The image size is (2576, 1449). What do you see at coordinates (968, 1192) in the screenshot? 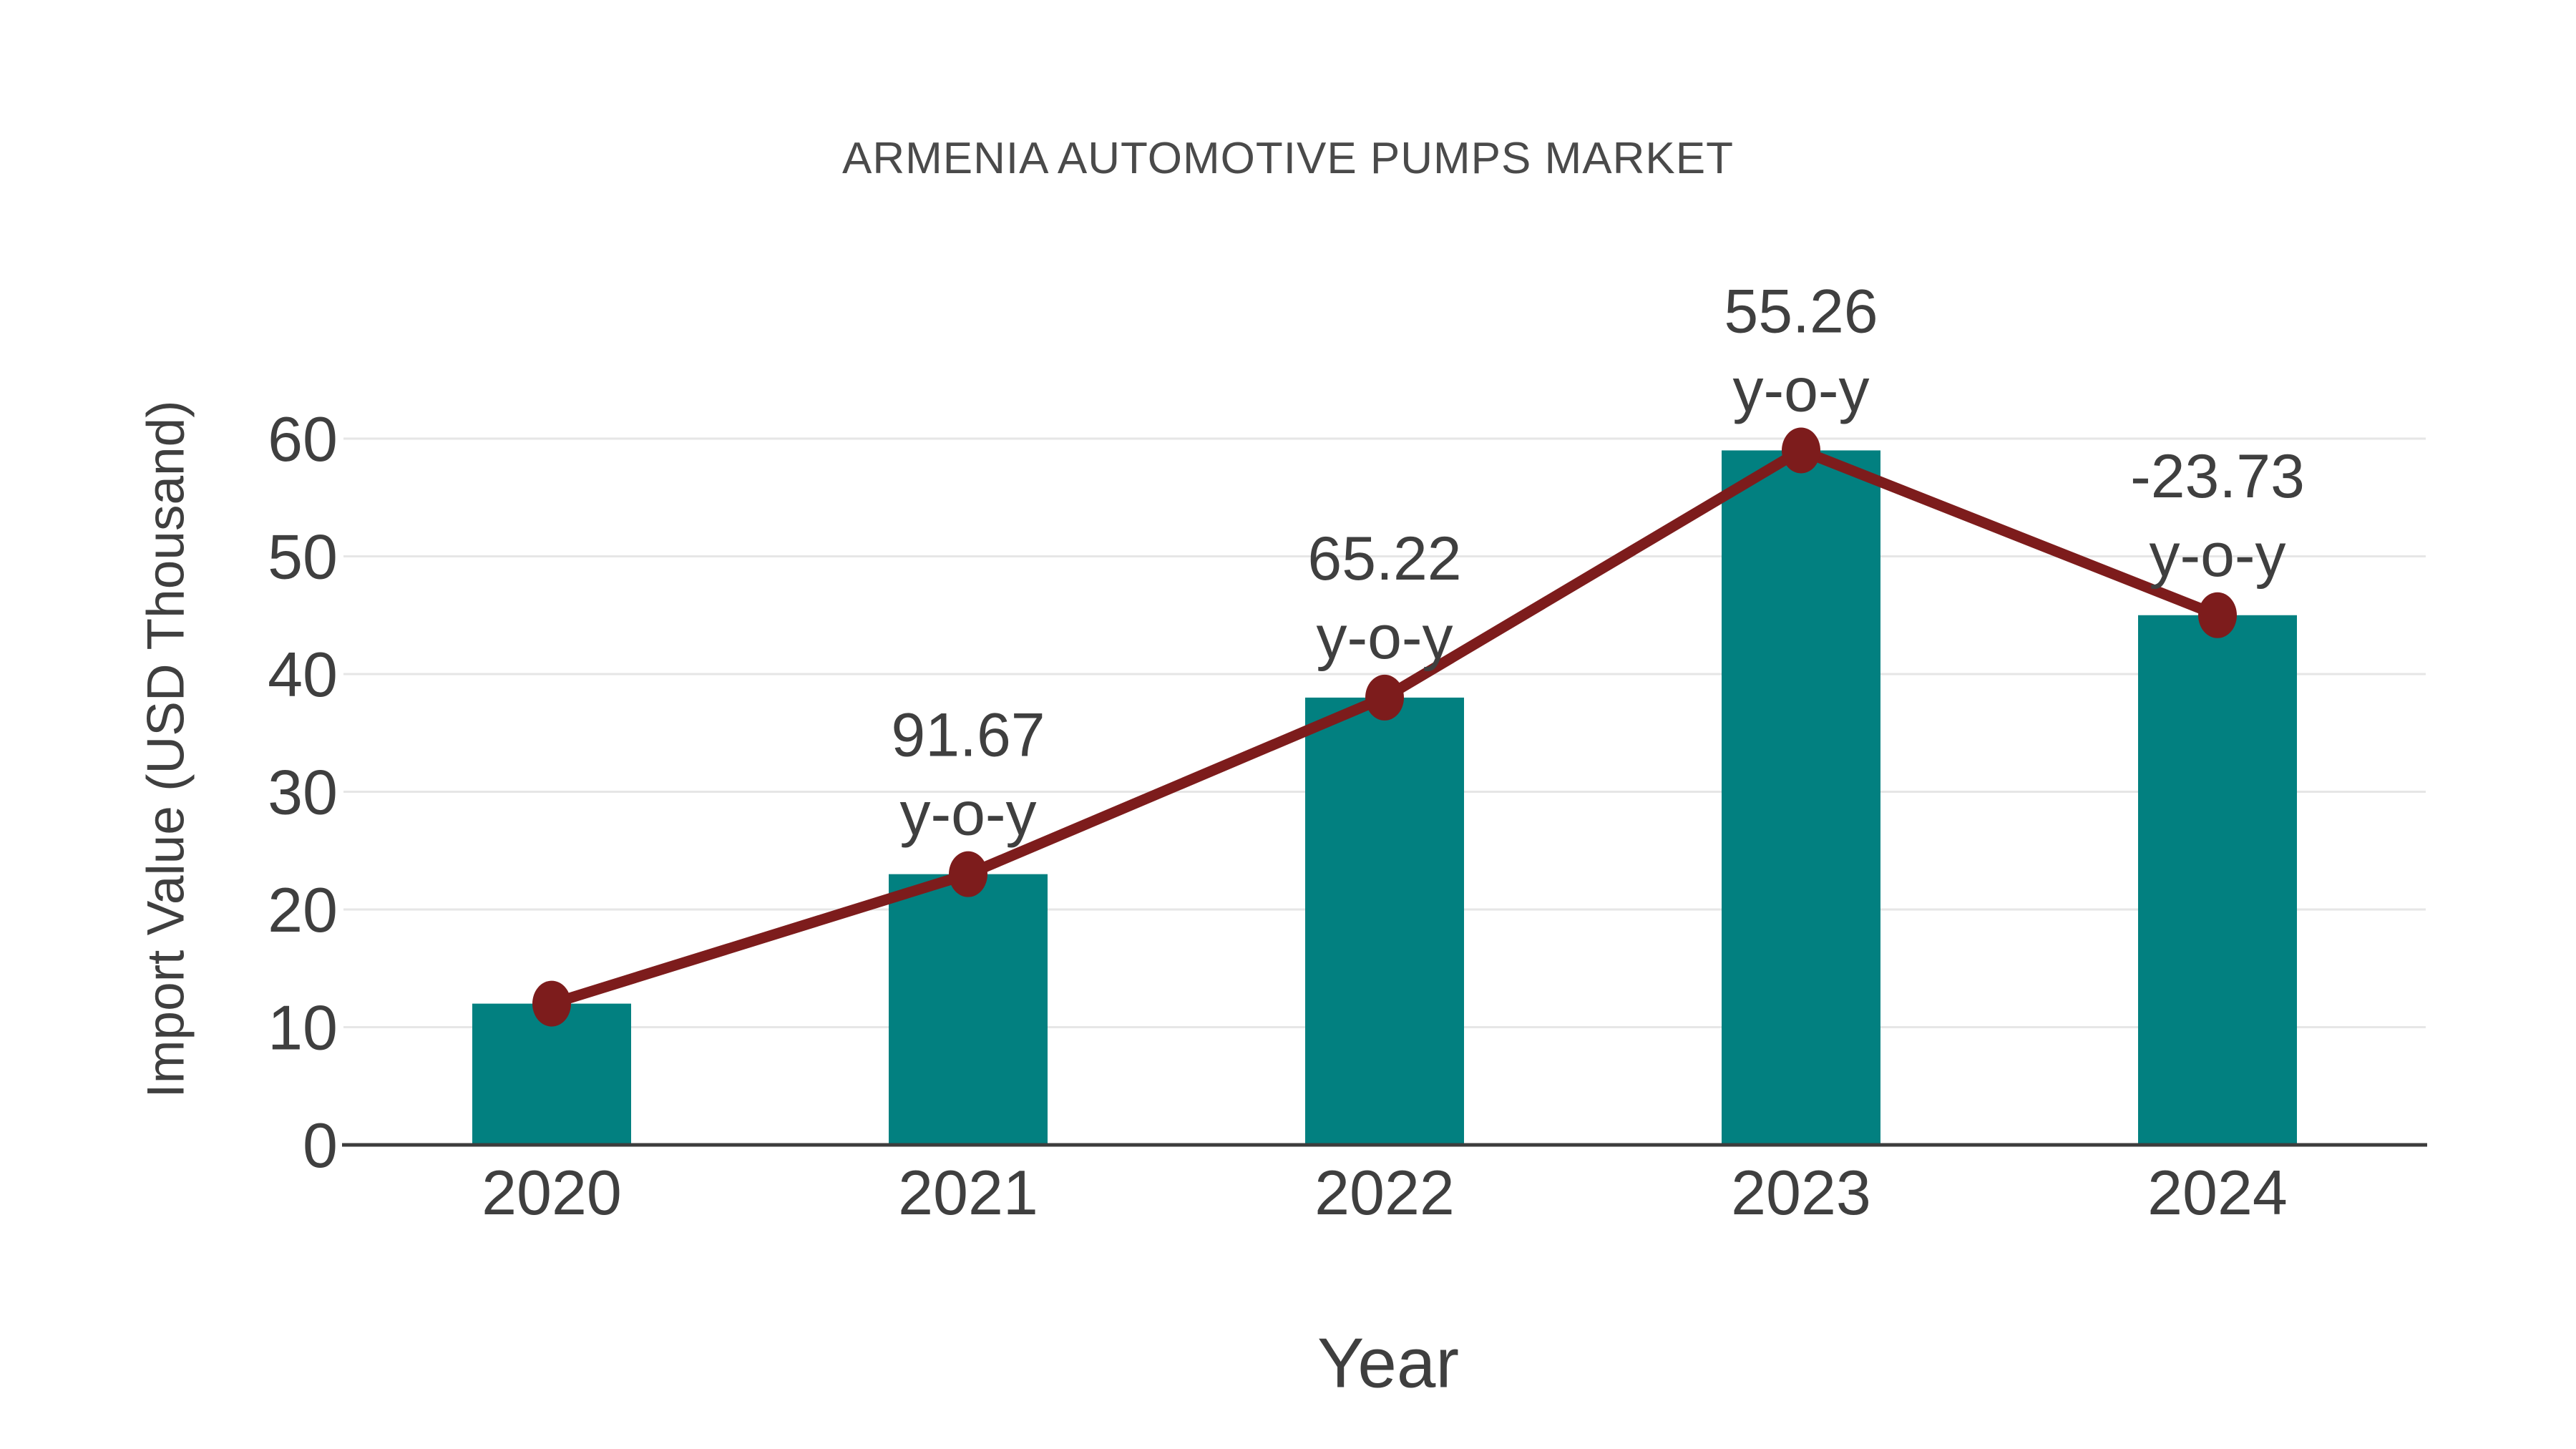
I see `x-tick-label: 2021` at bounding box center [968, 1192].